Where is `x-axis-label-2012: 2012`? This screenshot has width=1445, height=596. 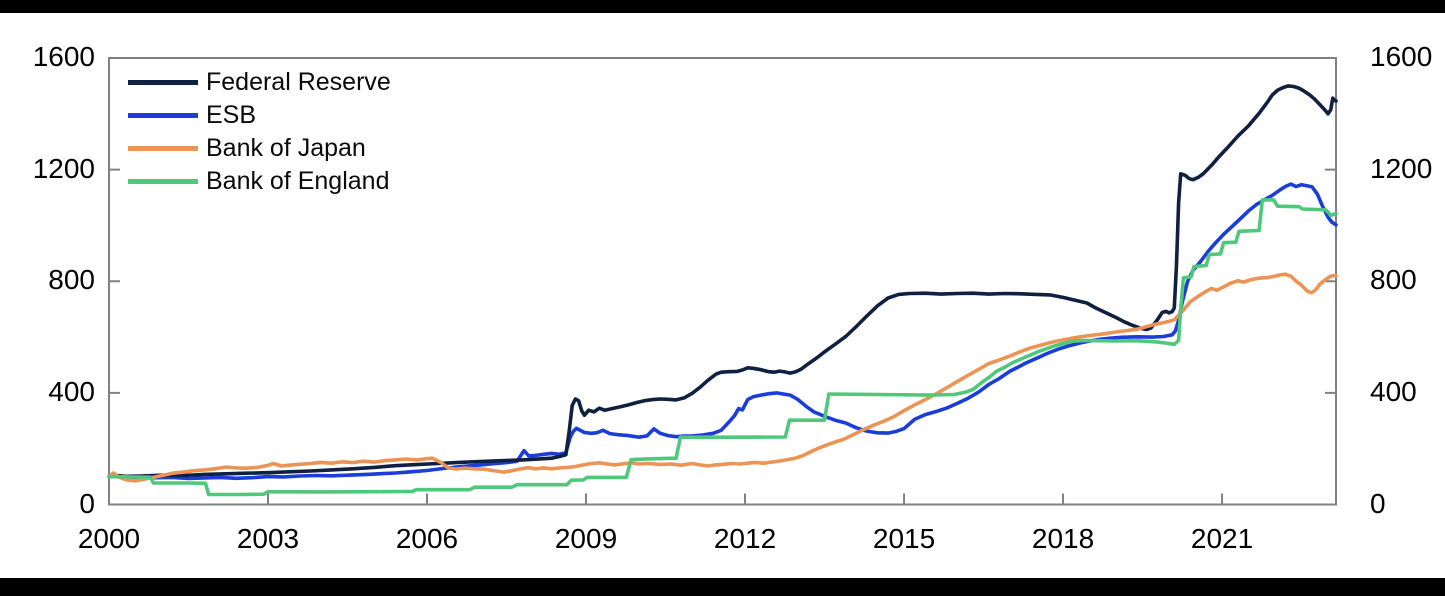
x-axis-label-2012: 2012 is located at coordinates (745, 538).